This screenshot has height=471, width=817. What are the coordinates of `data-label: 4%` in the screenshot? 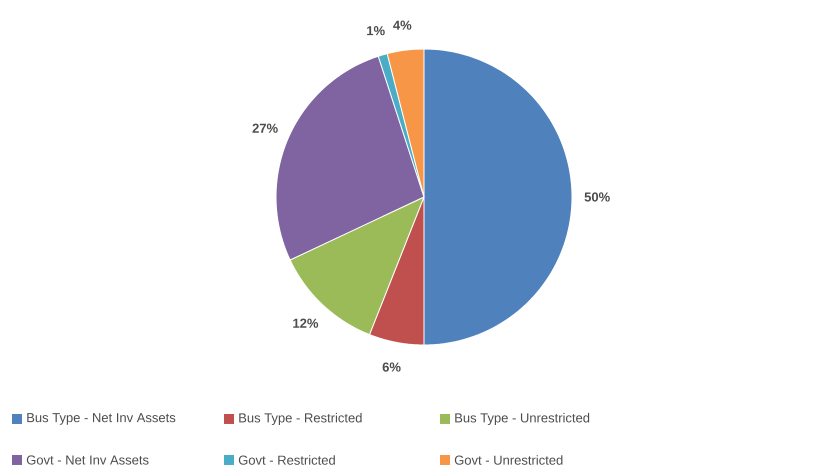 It's located at (402, 25).